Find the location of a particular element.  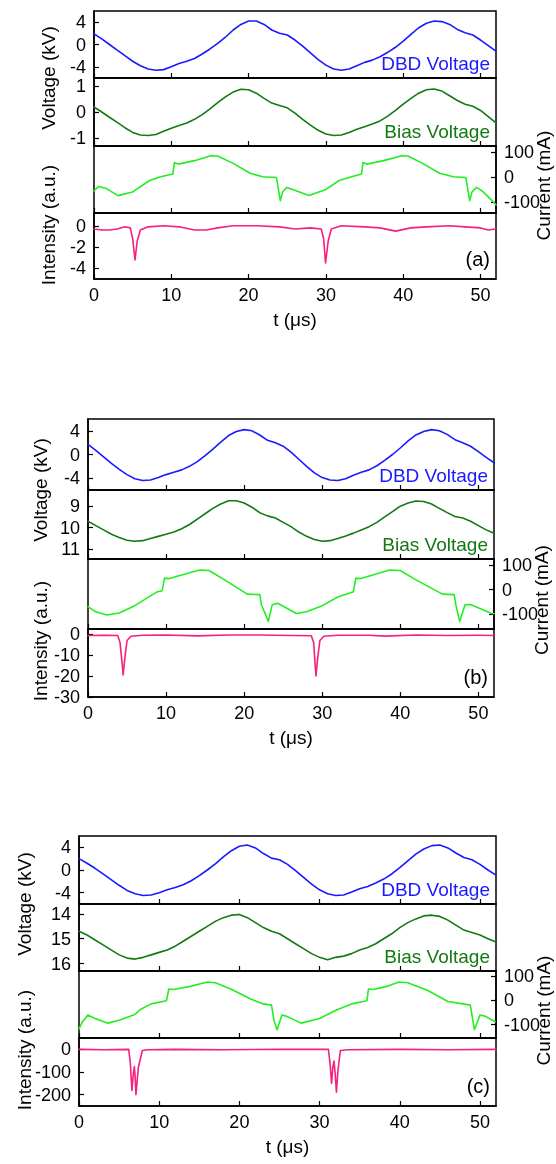

y-tick-label: 9 is located at coordinates (74, 506).